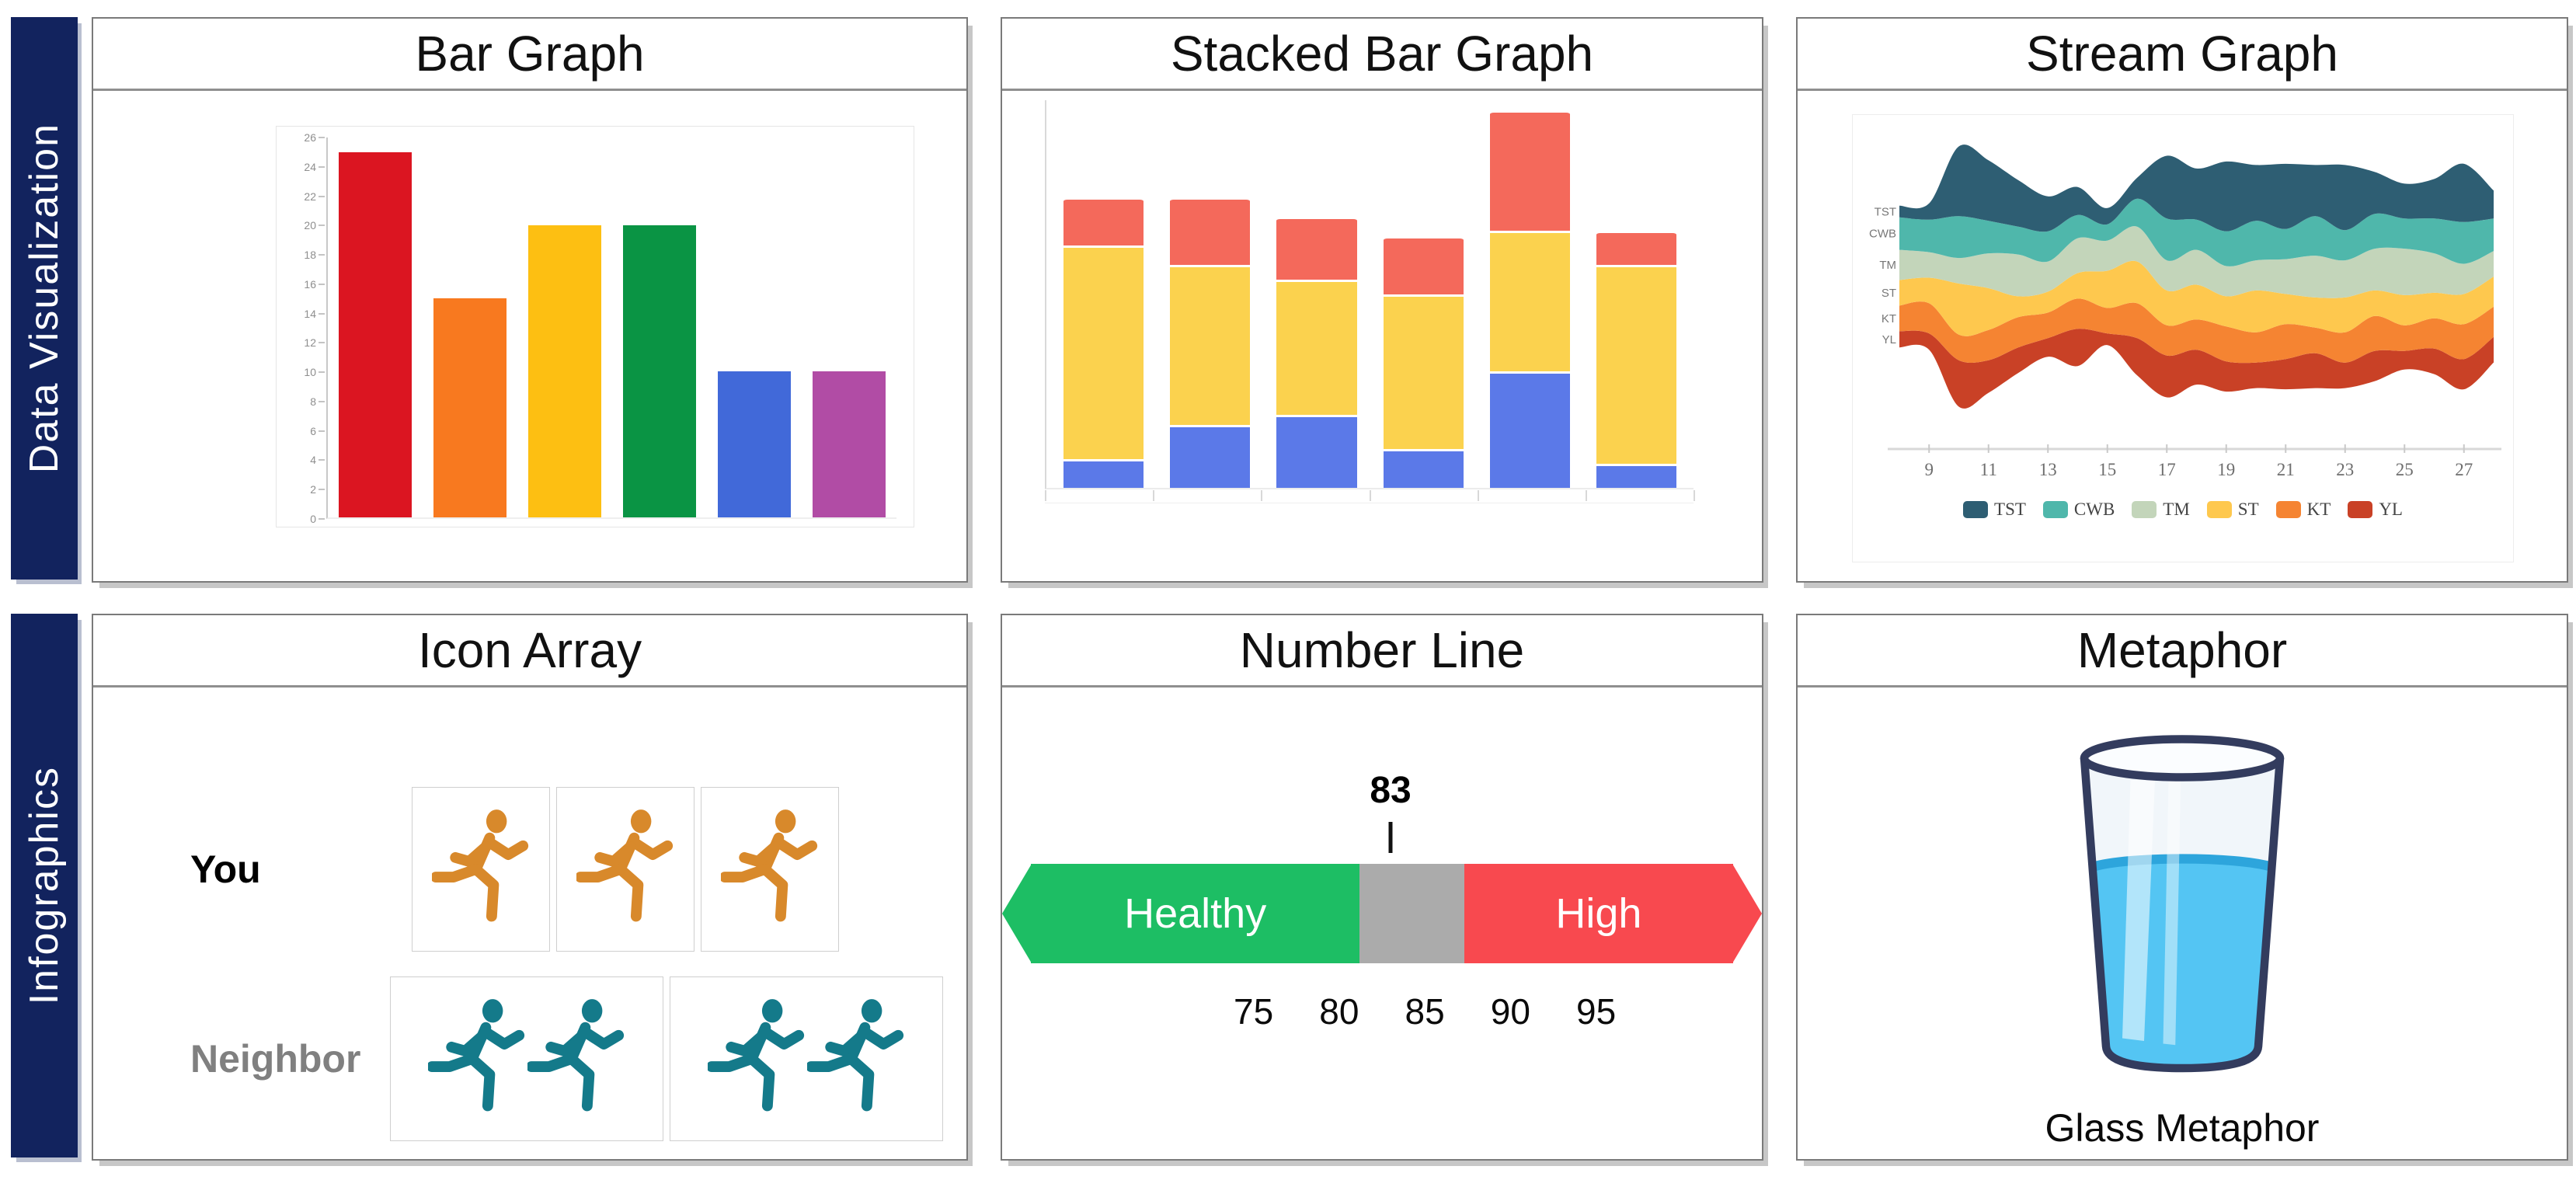 The width and height of the screenshot is (2576, 1194). I want to click on y-axis-tick: 0, so click(310, 519).